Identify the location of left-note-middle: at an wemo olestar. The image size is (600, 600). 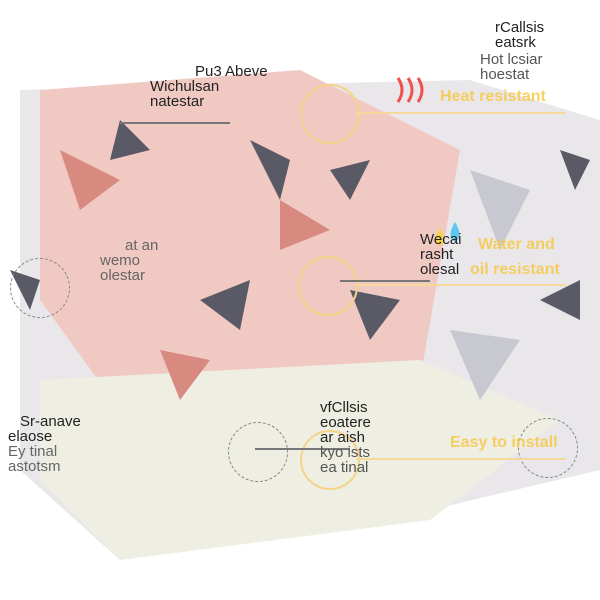
(129, 260).